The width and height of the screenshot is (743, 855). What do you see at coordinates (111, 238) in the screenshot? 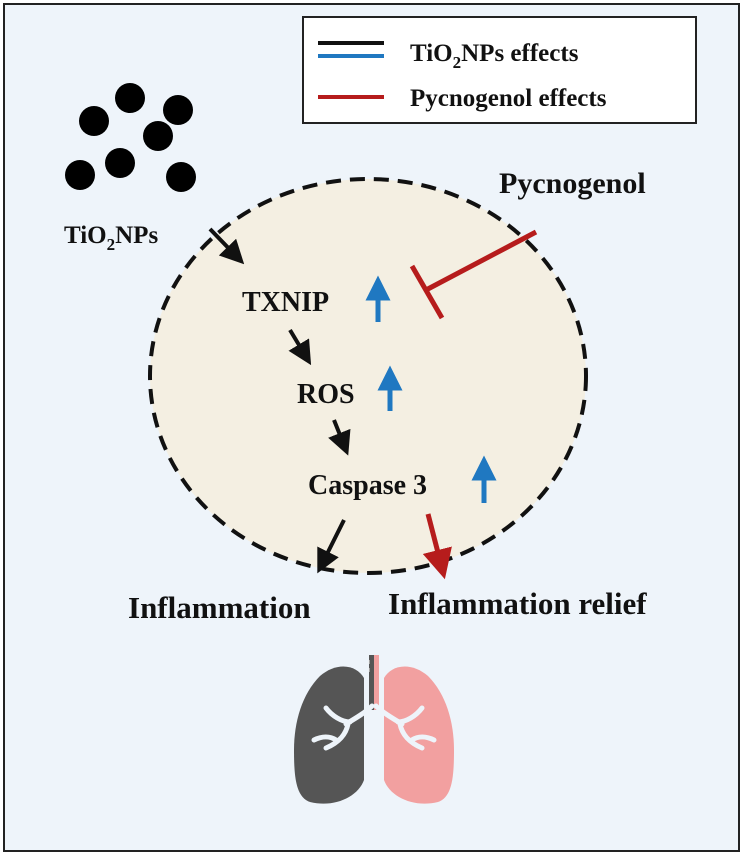
I see `tio2nps-label: TiO2NPs` at bounding box center [111, 238].